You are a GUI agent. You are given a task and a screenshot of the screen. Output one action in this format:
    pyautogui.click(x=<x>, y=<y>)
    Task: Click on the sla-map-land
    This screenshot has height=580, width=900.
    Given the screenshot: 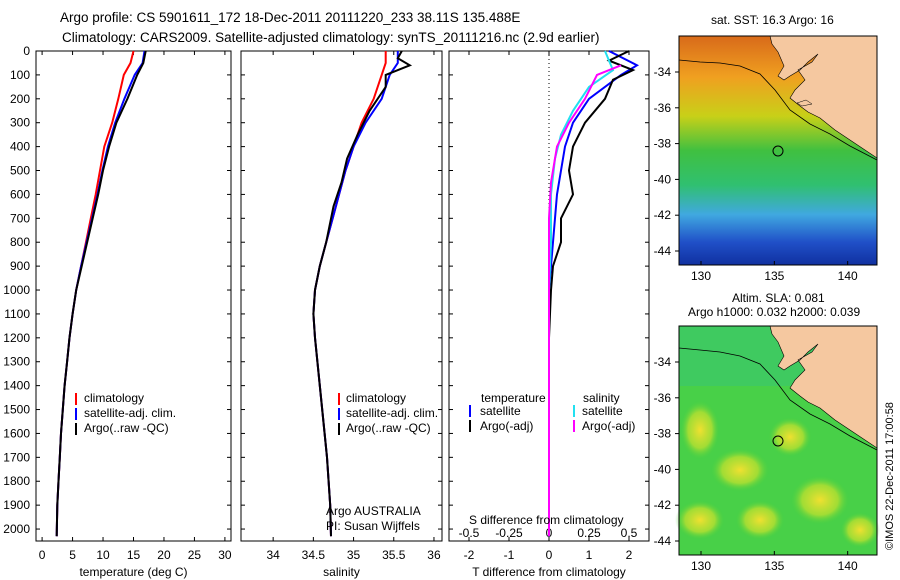 What is the action you would take?
    pyautogui.click(x=823, y=387)
    